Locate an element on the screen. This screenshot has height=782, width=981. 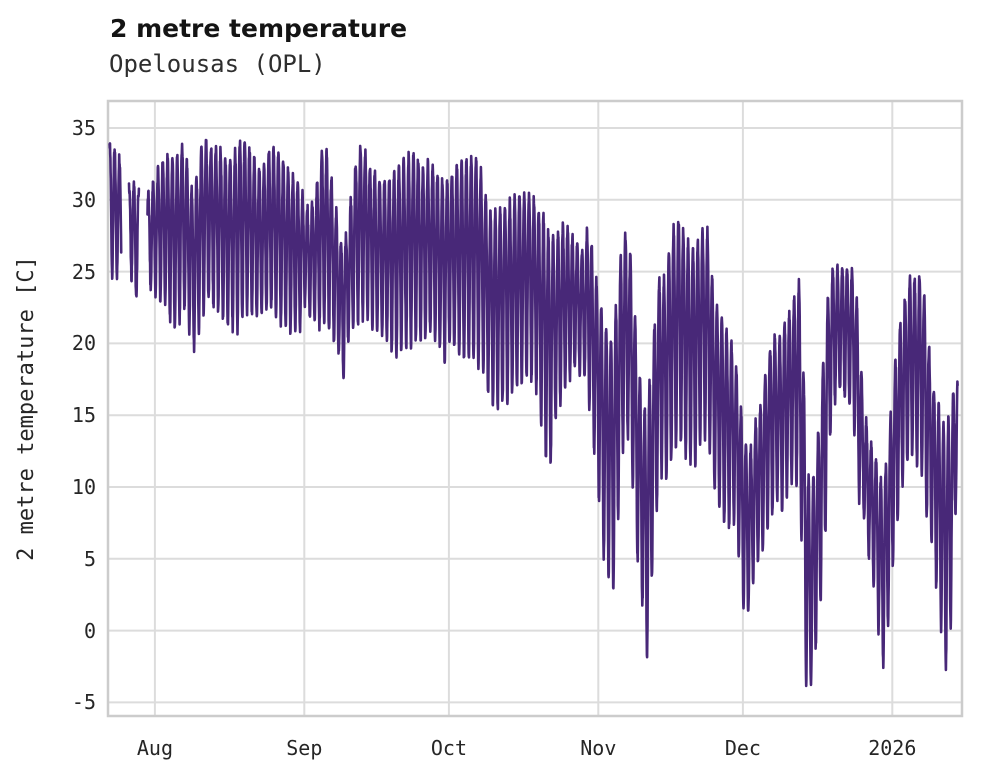
x-tick-label: 2026 is located at coordinates (892, 748).